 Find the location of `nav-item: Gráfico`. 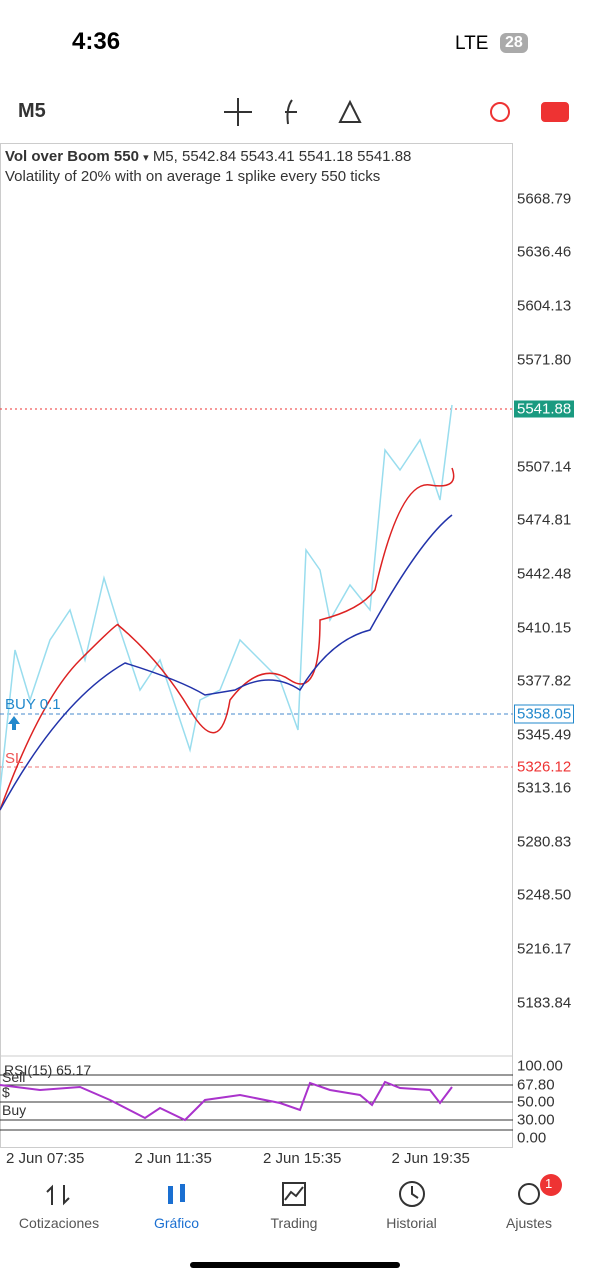

nav-item: Gráfico is located at coordinates (176, 1223).